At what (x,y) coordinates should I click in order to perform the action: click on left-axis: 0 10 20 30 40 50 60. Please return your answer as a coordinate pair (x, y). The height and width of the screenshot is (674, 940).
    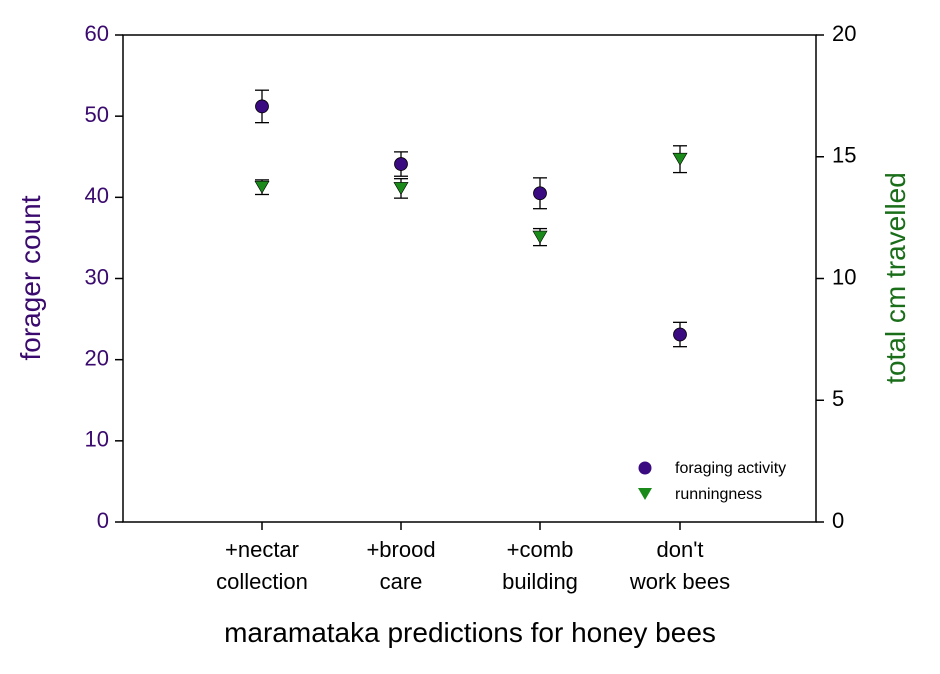
    Looking at the image, I should click on (104, 277).